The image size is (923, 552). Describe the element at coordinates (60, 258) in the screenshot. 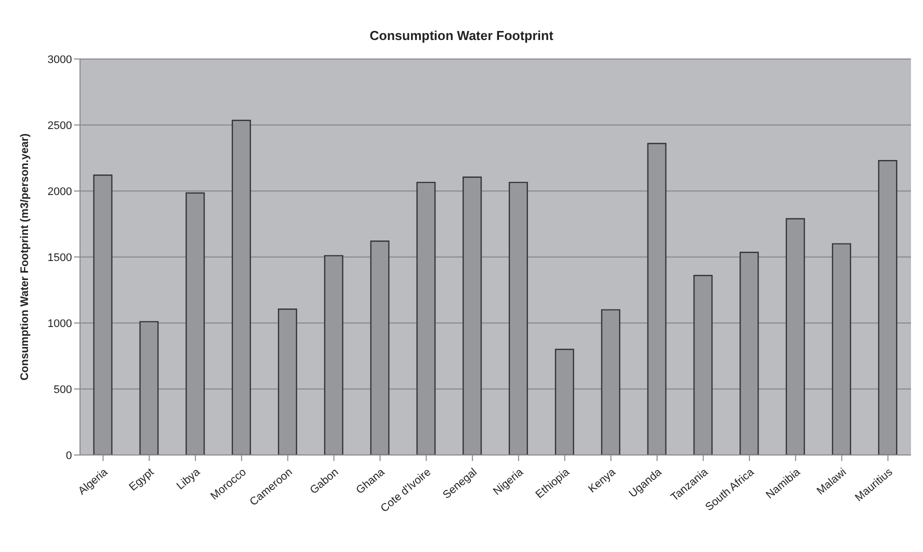

I see `y-tick-label: 1500` at that location.